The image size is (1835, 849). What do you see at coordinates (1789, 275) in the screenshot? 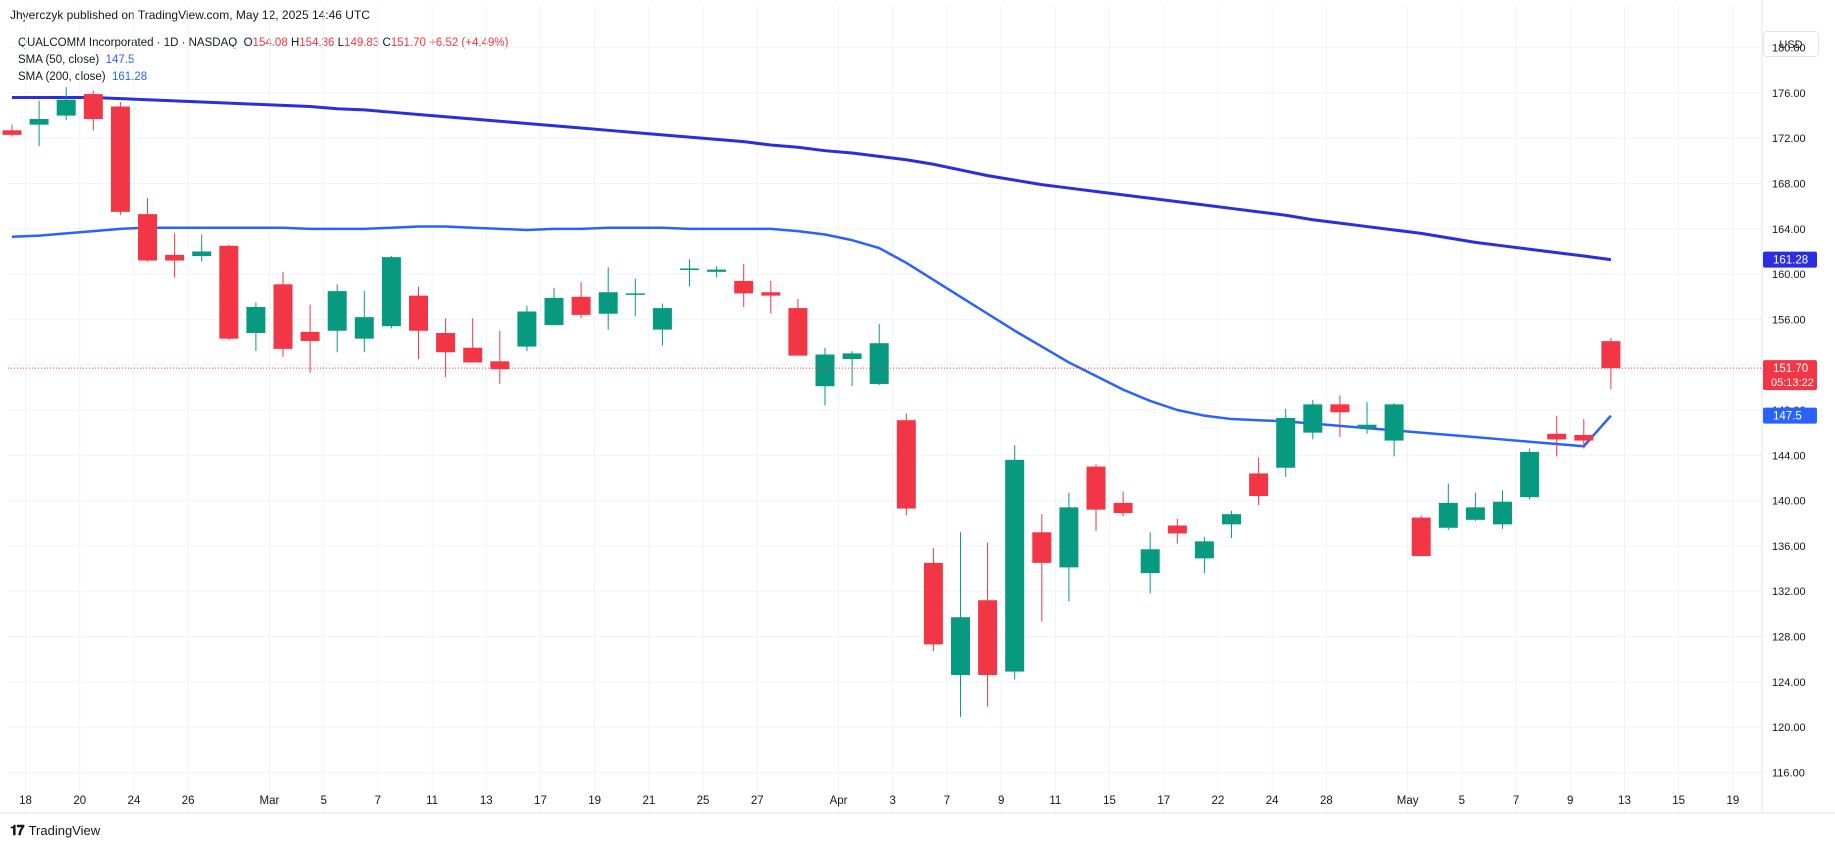
I see `y-tick-label: 160.00` at bounding box center [1789, 275].